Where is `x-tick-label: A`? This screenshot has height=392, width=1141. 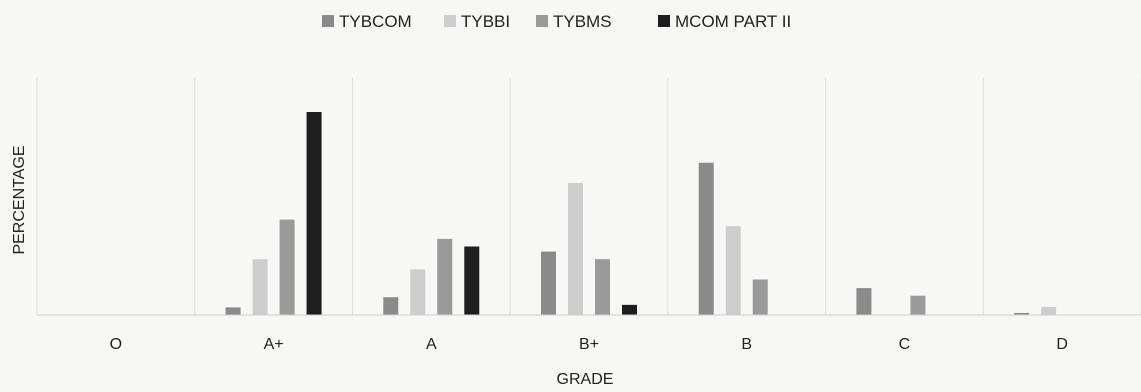
x-tick-label: A is located at coordinates (431, 344).